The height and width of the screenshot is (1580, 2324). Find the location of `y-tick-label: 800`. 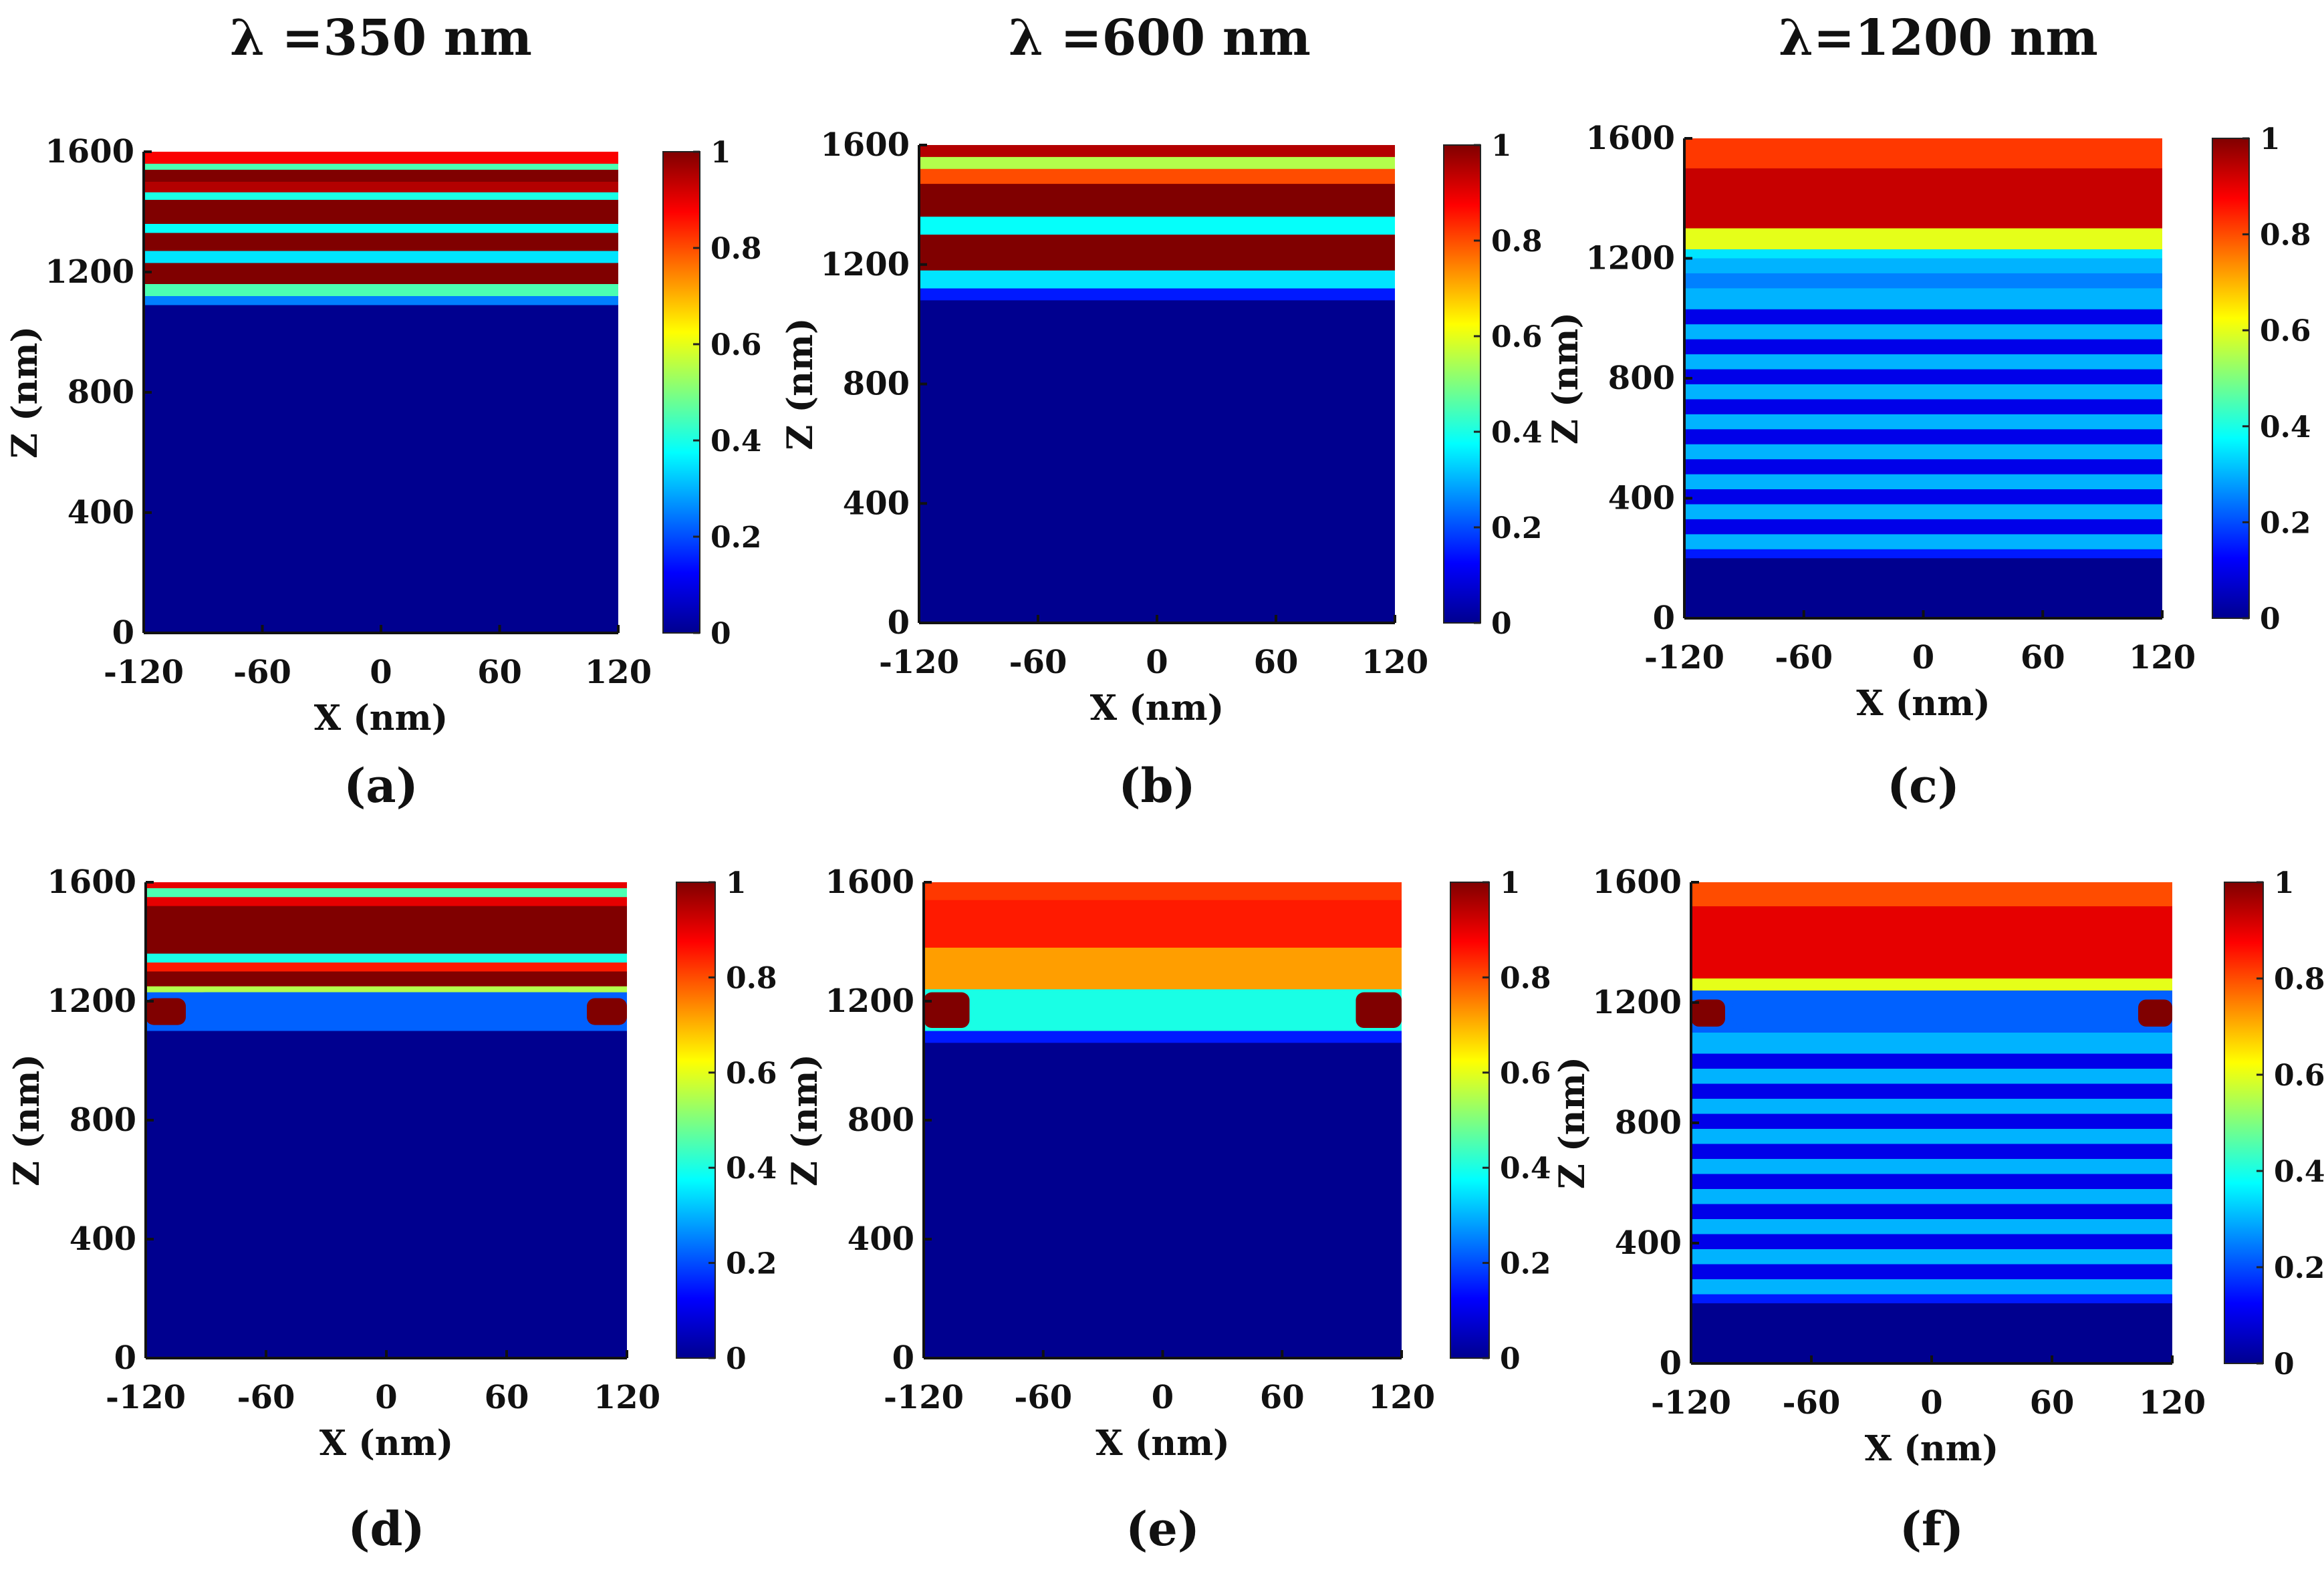

y-tick-label: 800 is located at coordinates (881, 1120).